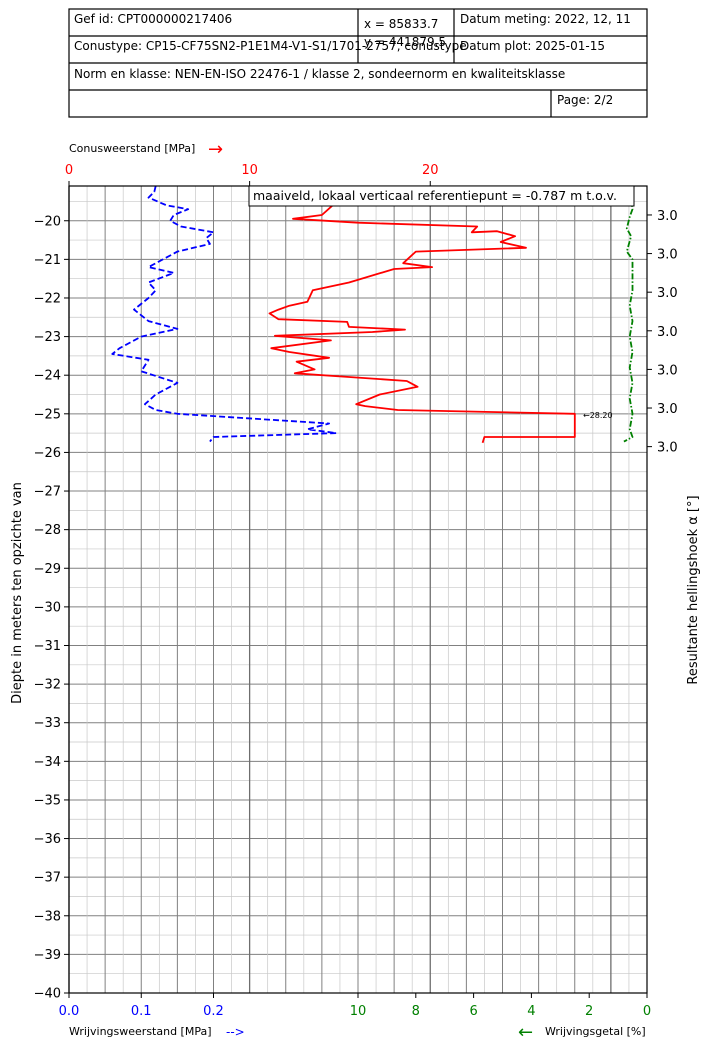 Image resolution: width=712 pixels, height=1055 pixels. Describe the element at coordinates (598, 415) in the screenshot. I see `cone-clip-label: ←28.20` at that location.